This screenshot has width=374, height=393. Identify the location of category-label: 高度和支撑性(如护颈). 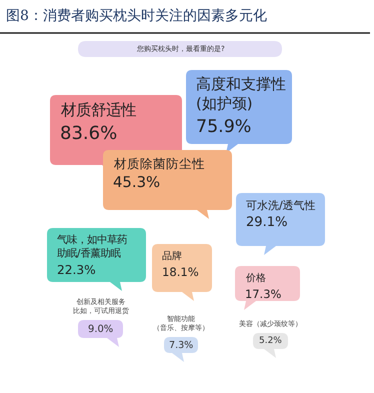
(241, 94).